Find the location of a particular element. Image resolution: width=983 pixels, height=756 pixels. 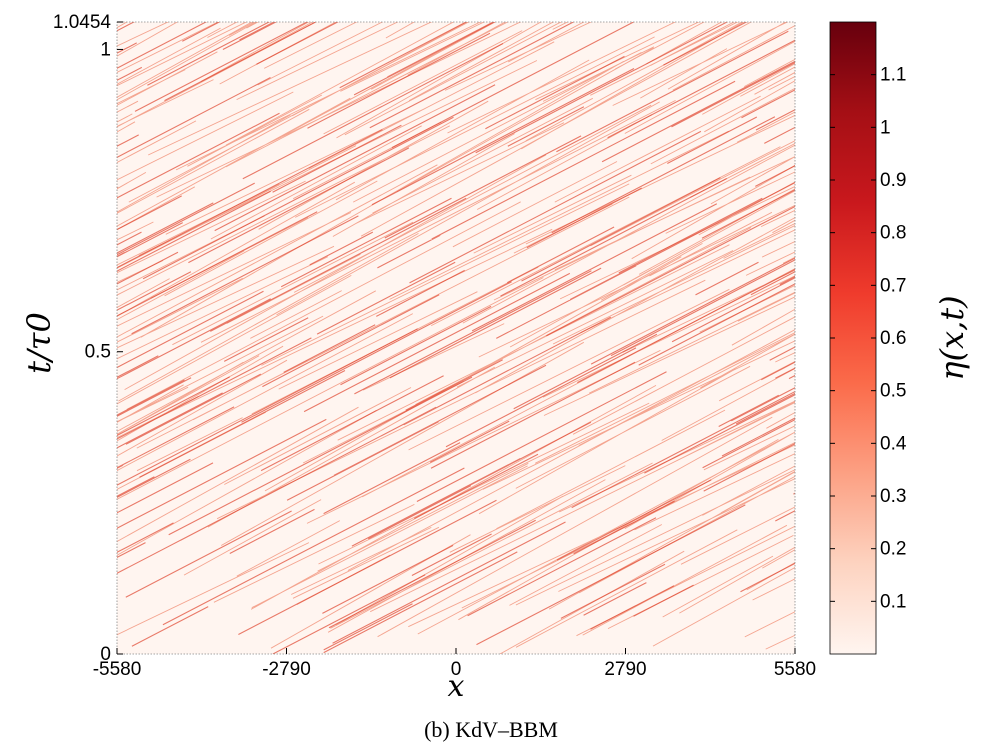

colorbar-tick-label: 0.2 is located at coordinates (893, 549).